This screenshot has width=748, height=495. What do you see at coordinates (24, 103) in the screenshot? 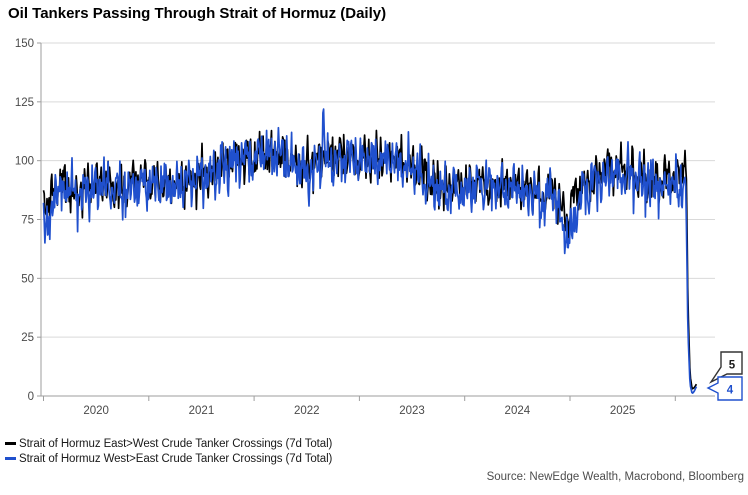
I see `svg-text: 125` at bounding box center [24, 103].